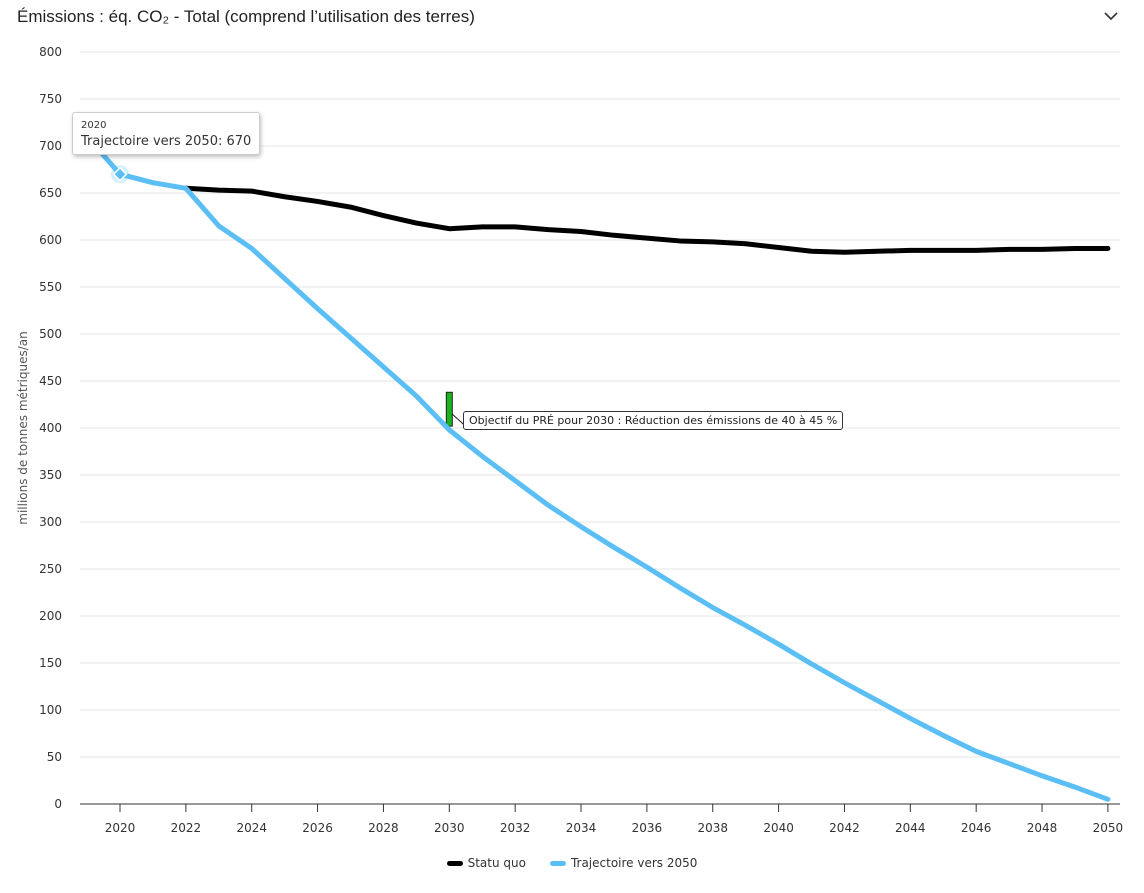  I want to click on y-tick-label: 100, so click(50, 710).